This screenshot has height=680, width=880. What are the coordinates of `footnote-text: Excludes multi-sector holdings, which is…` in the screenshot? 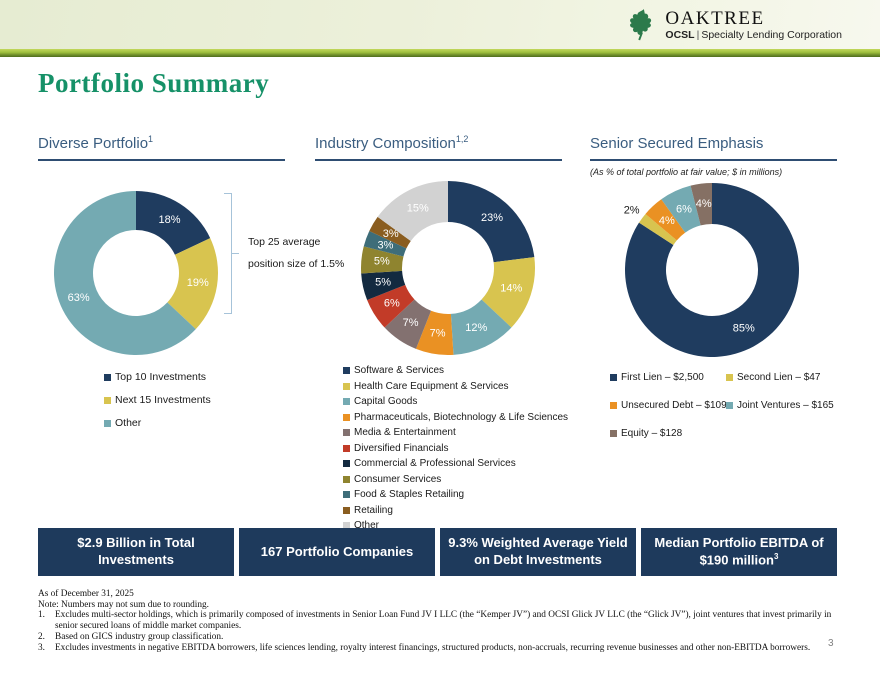 It's located at (443, 621).